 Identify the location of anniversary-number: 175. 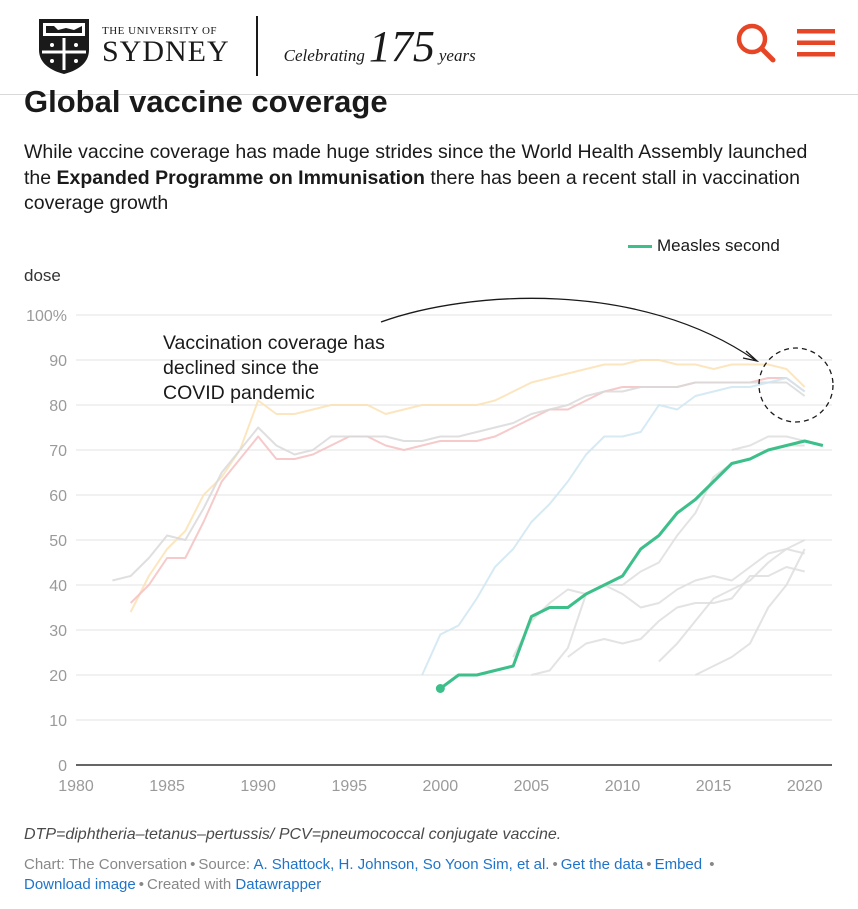
(401, 46).